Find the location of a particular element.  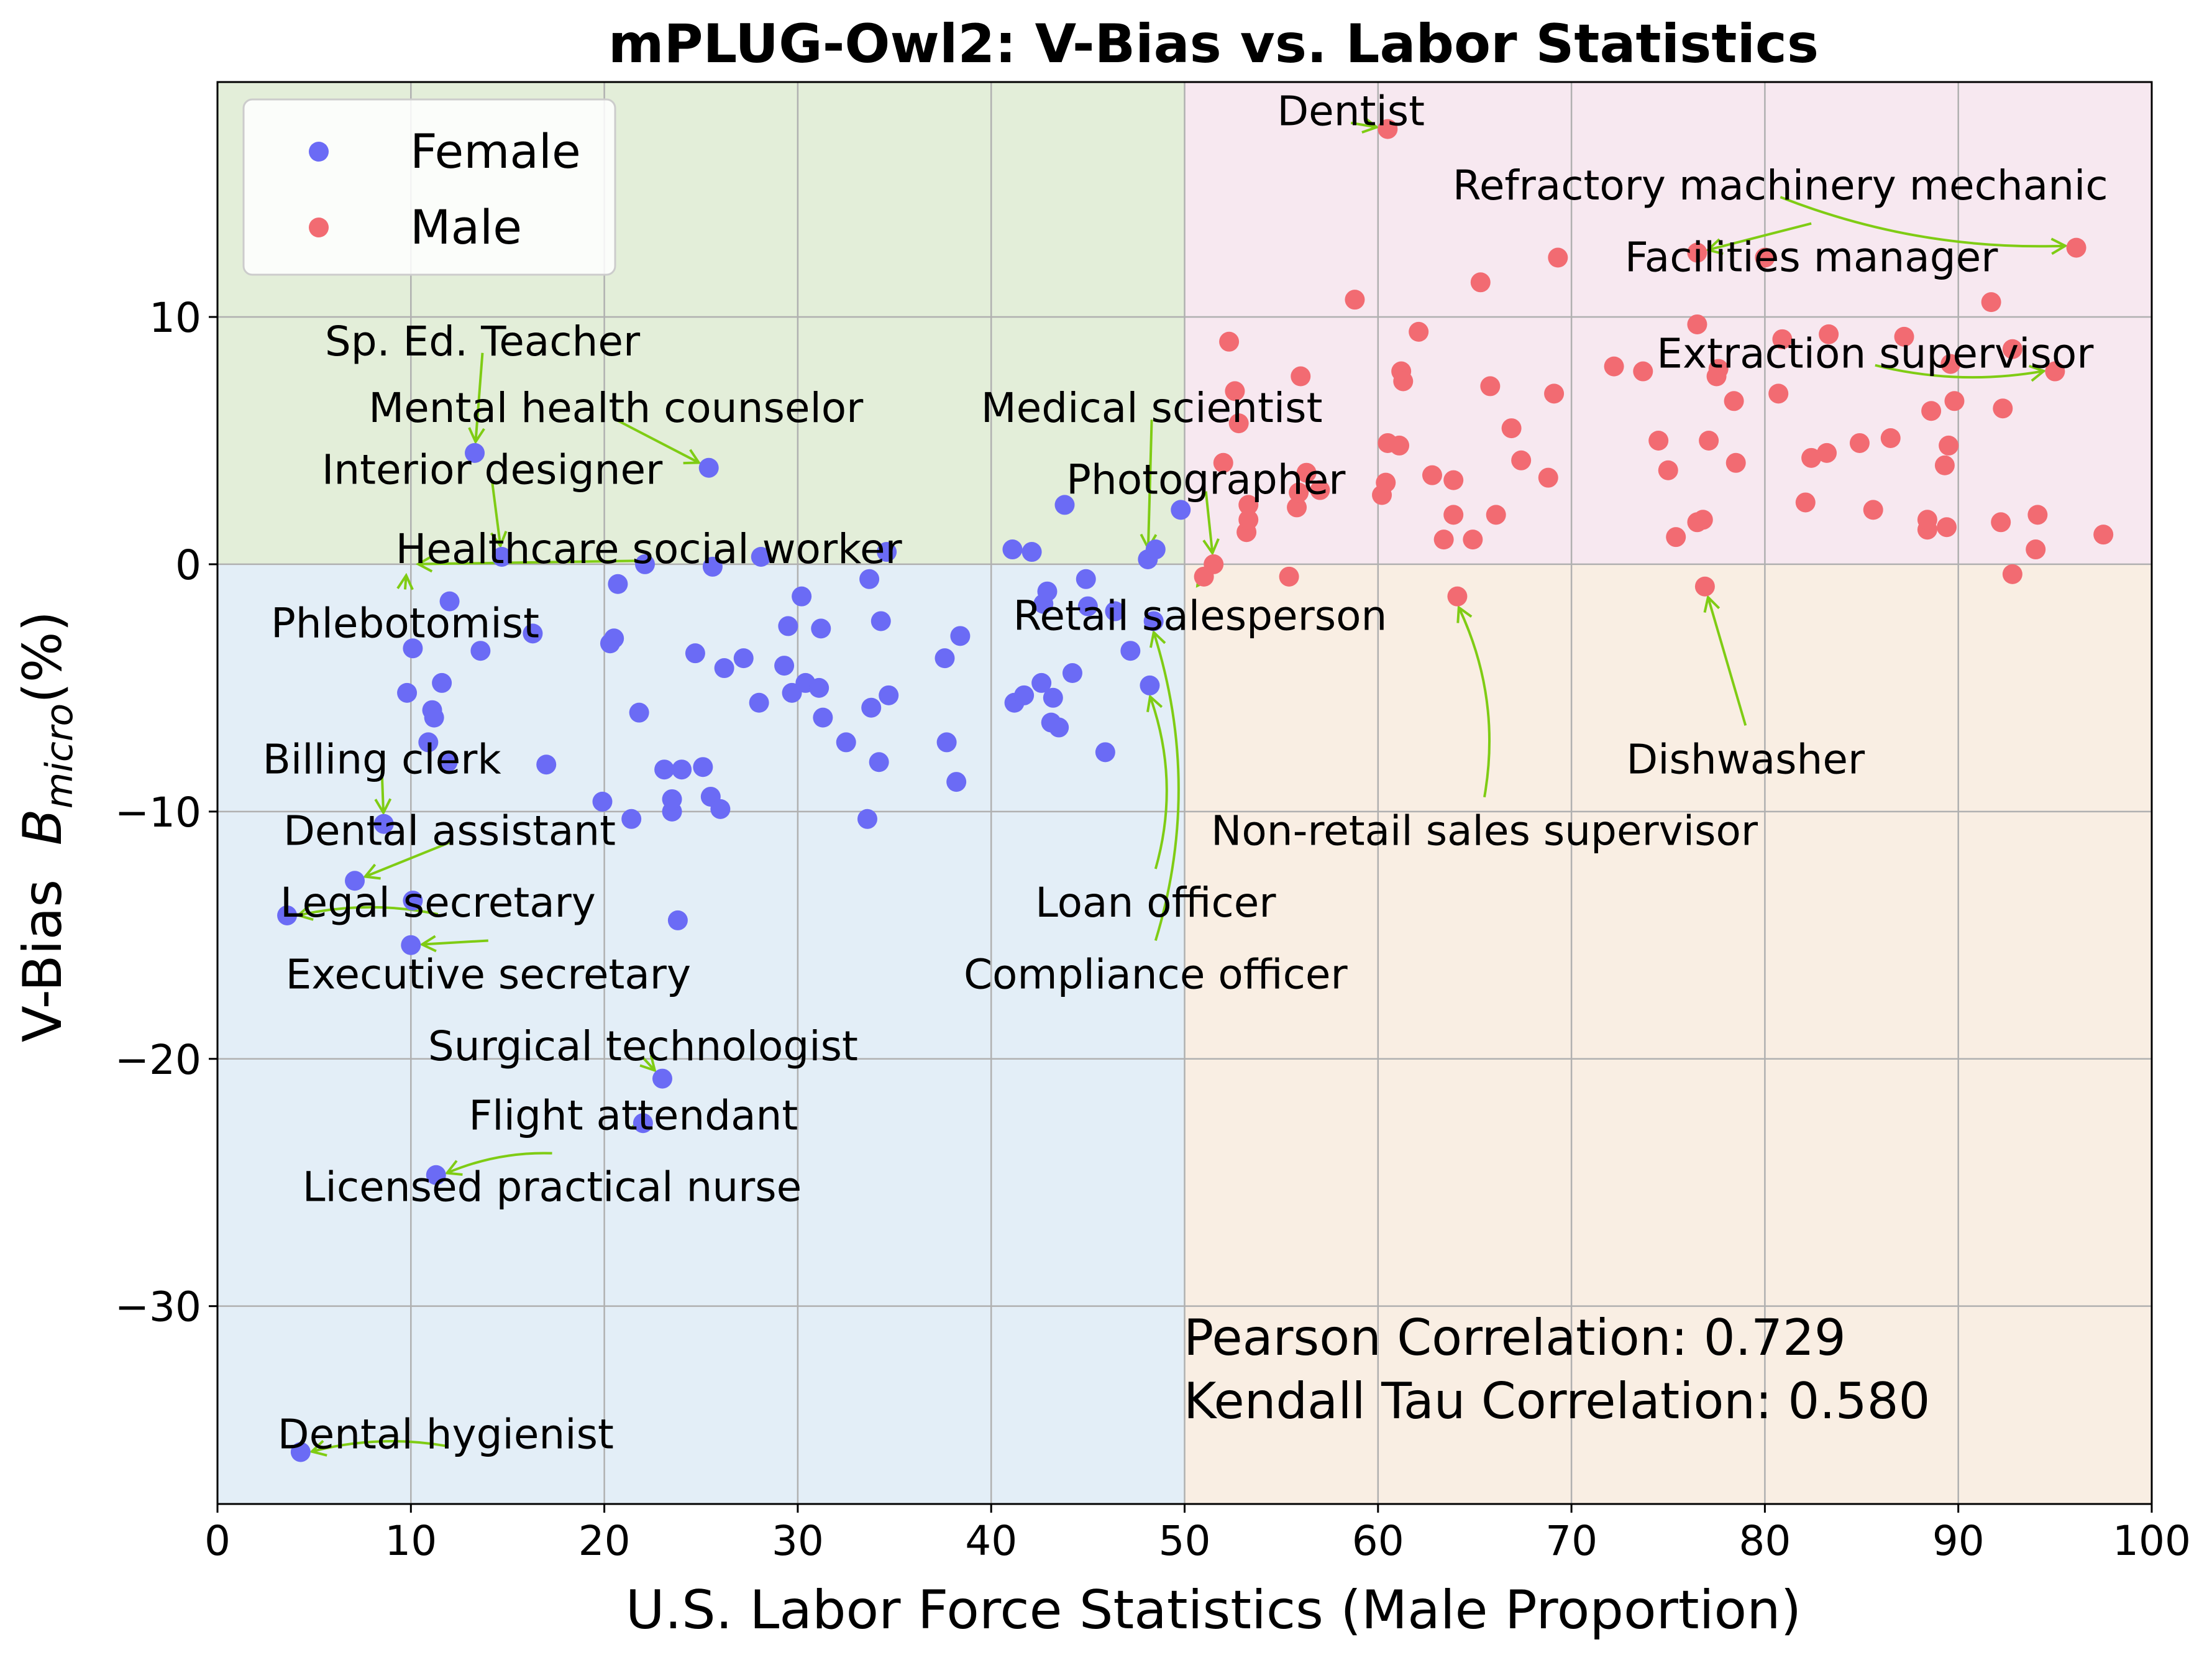

y-tick-label: −10 is located at coordinates (158, 813).